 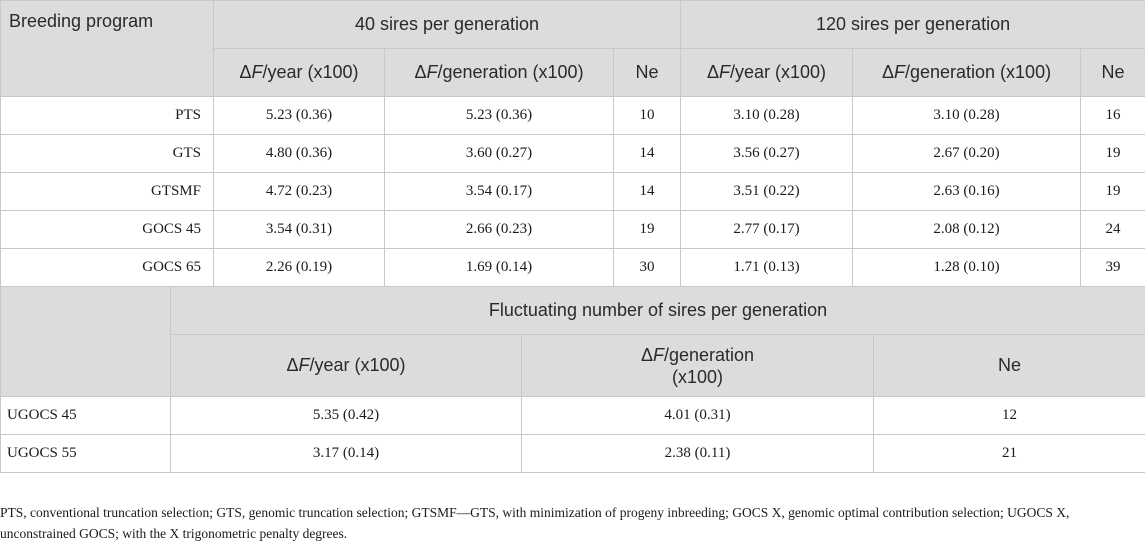 I want to click on dF-year-120-cell: 1.71 (0.13), so click(x=767, y=267).